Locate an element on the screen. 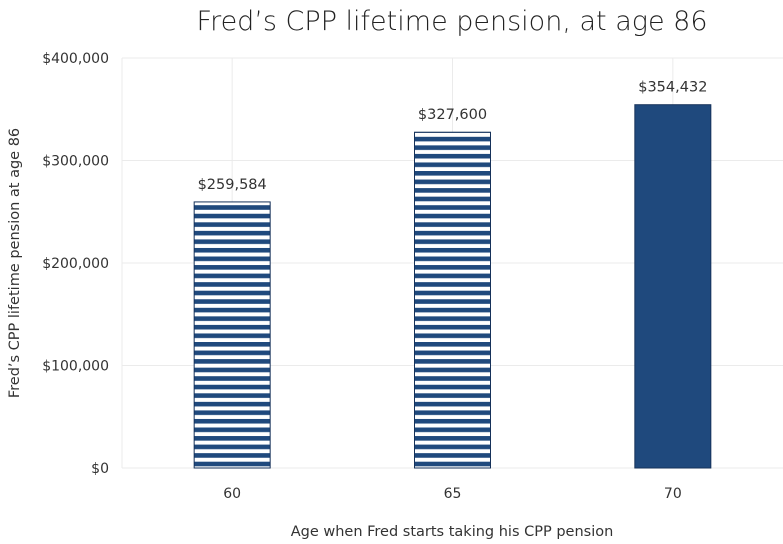 The height and width of the screenshot is (544, 783). y-axis-ticks: $0 $100,000 $200,000 $300,000 $400,000 is located at coordinates (75, 264).